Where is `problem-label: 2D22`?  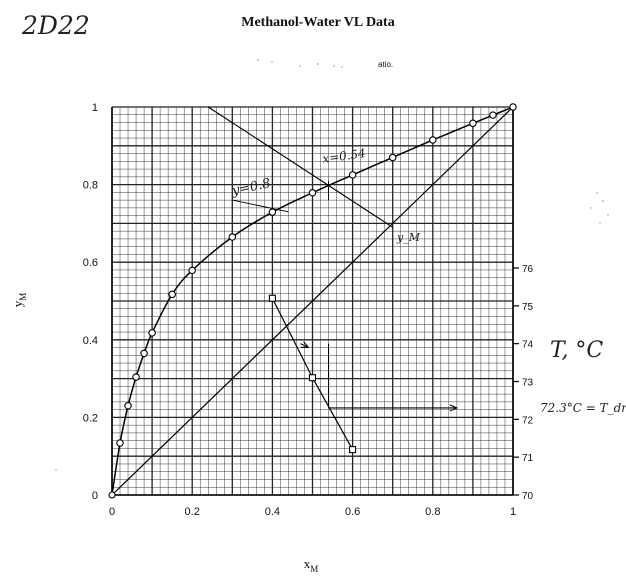
problem-label: 2D22 is located at coordinates (55, 25).